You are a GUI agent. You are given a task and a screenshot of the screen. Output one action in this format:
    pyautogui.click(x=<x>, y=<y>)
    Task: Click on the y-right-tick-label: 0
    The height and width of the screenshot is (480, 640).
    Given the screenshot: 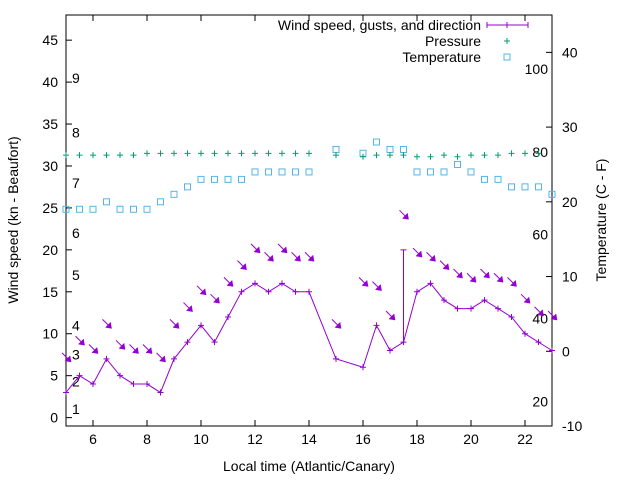 What is the action you would take?
    pyautogui.click(x=566, y=351)
    